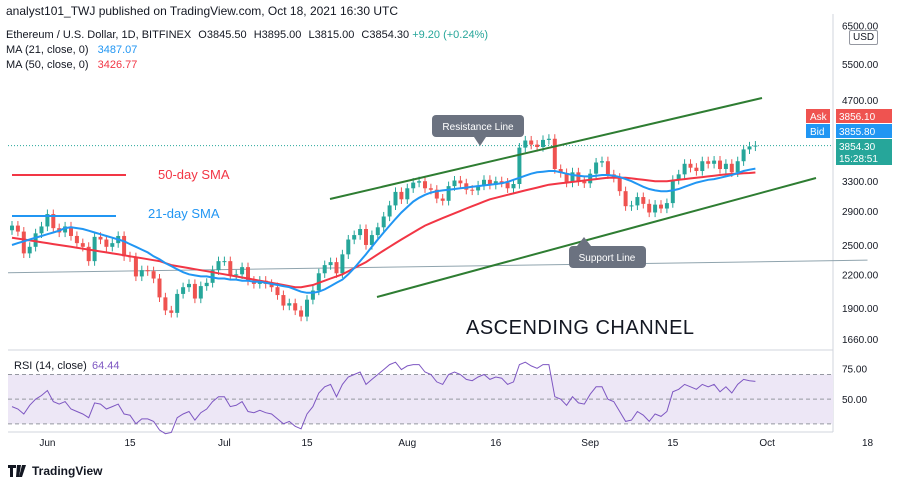 The height and width of the screenshot is (488, 900). Describe the element at coordinates (496, 443) in the screenshot. I see `time-tick-label: 16` at that location.